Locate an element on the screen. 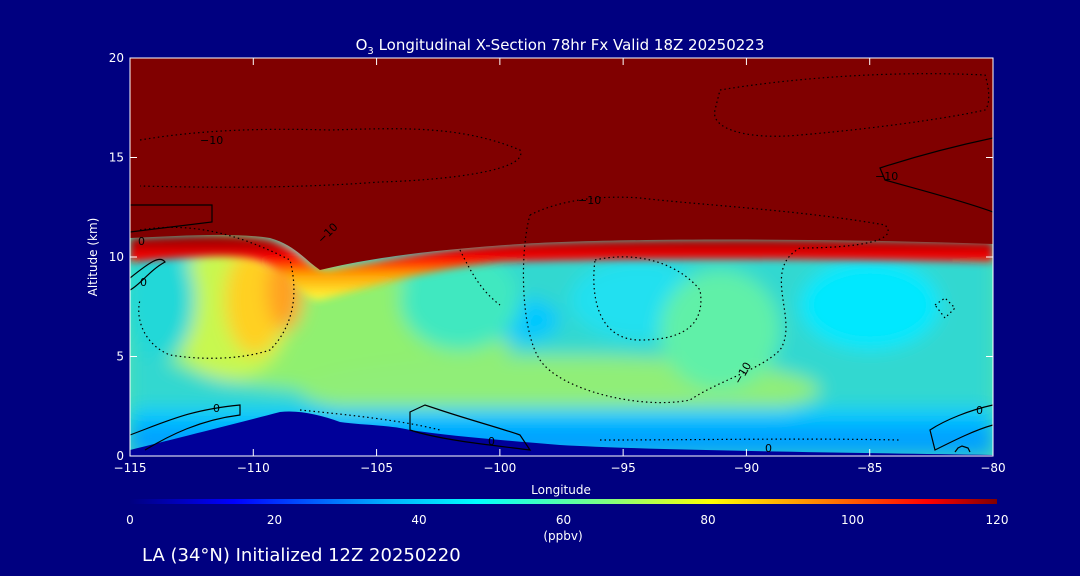 This screenshot has width=1080, height=576. x-tick-label: −110 is located at coordinates (253, 468).